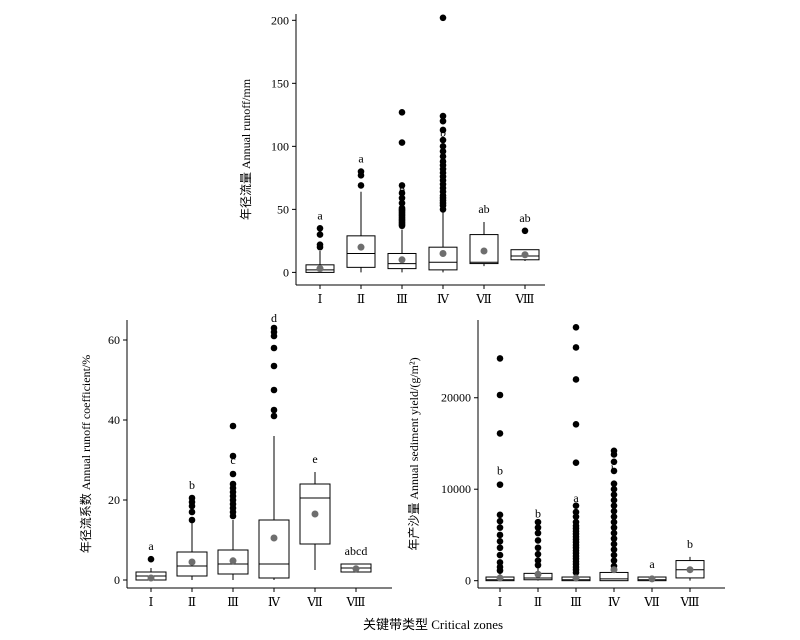  Describe the element at coordinates (361, 299) in the screenshot. I see `x-tick-label: Ⅱ` at that location.